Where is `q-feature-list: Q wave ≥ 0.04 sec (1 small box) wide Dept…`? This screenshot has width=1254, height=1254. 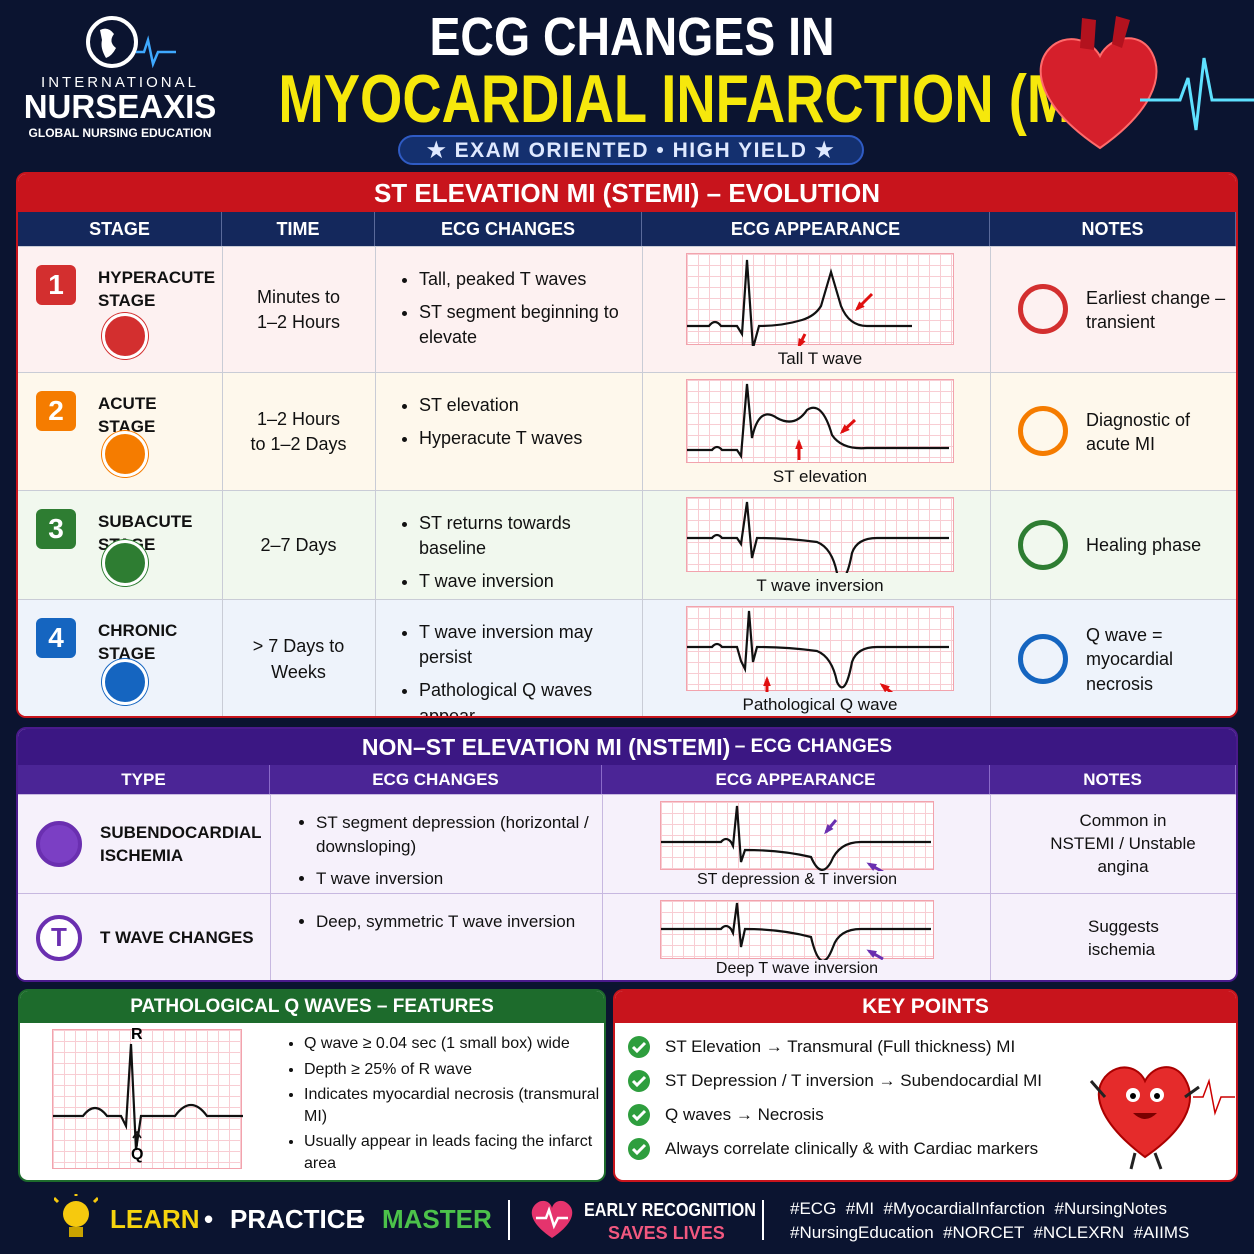 q-feature-list: Q wave ≥ 0.04 sec (1 small box) wide Dept… is located at coordinates (442, 1106).